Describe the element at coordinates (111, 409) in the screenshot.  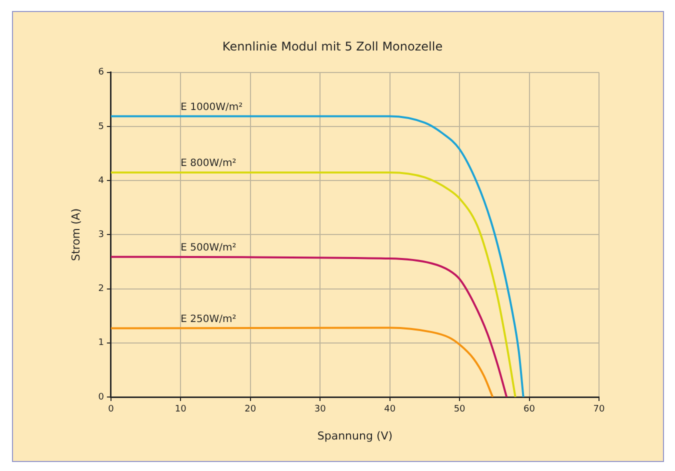
I see `x-tick-label: 0` at that location.